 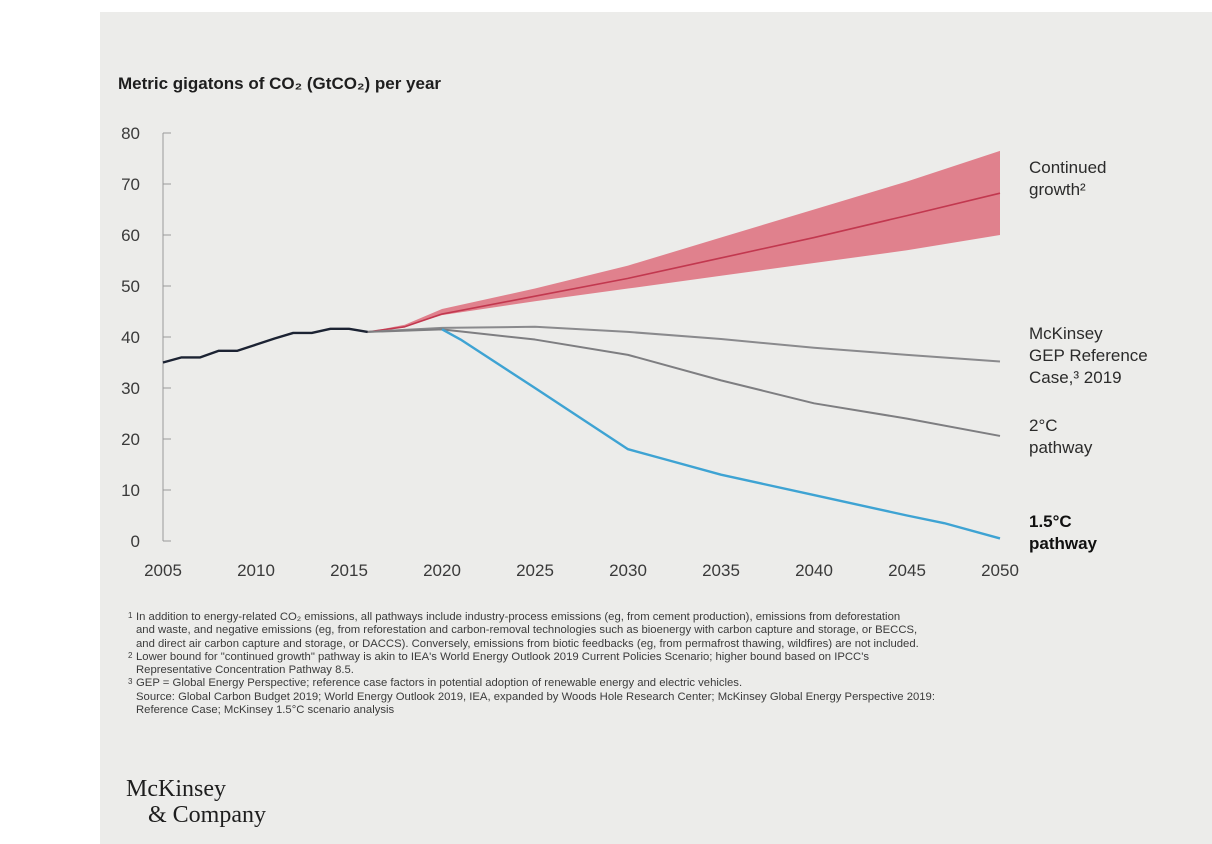 What do you see at coordinates (130, 615) in the screenshot?
I see `footnote-marker: 1` at bounding box center [130, 615].